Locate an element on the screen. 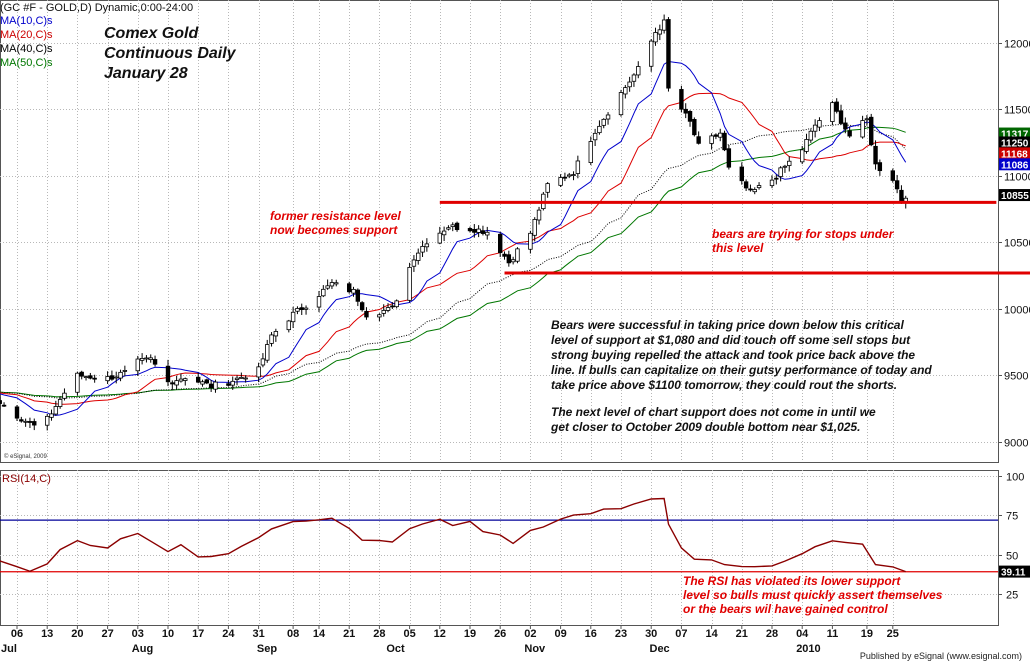 This screenshot has height=665, width=1030. x-tick-label: 25 is located at coordinates (893, 634).